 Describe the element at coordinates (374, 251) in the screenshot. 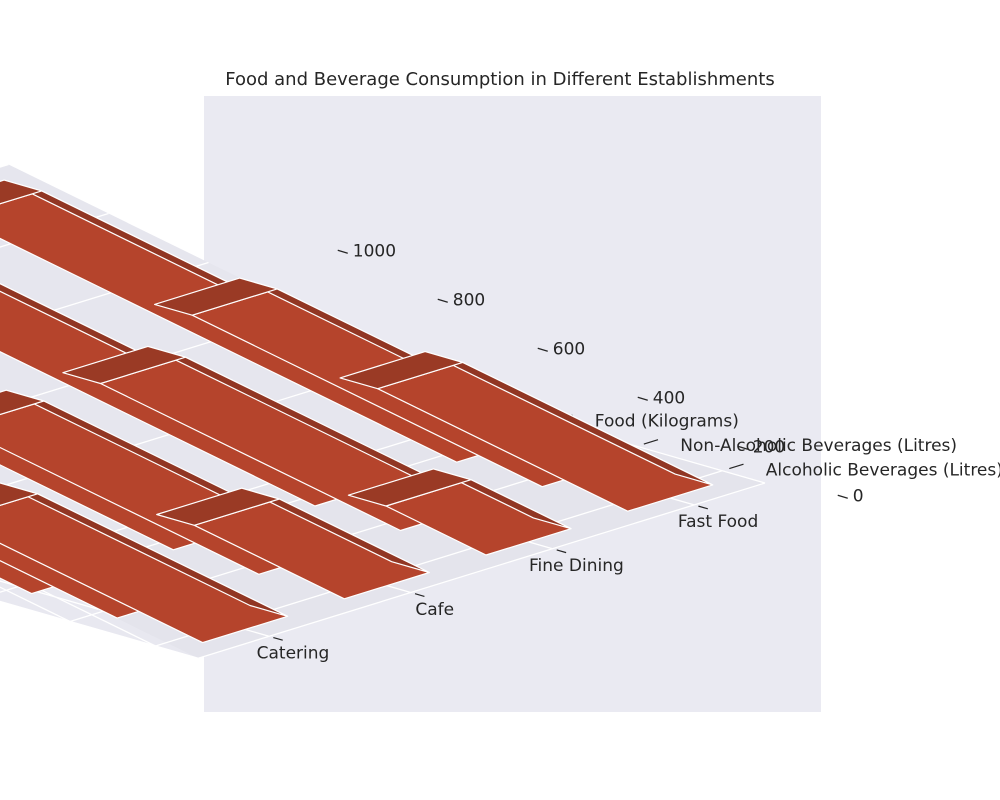

I see `z-tick-label: 1000` at that location.